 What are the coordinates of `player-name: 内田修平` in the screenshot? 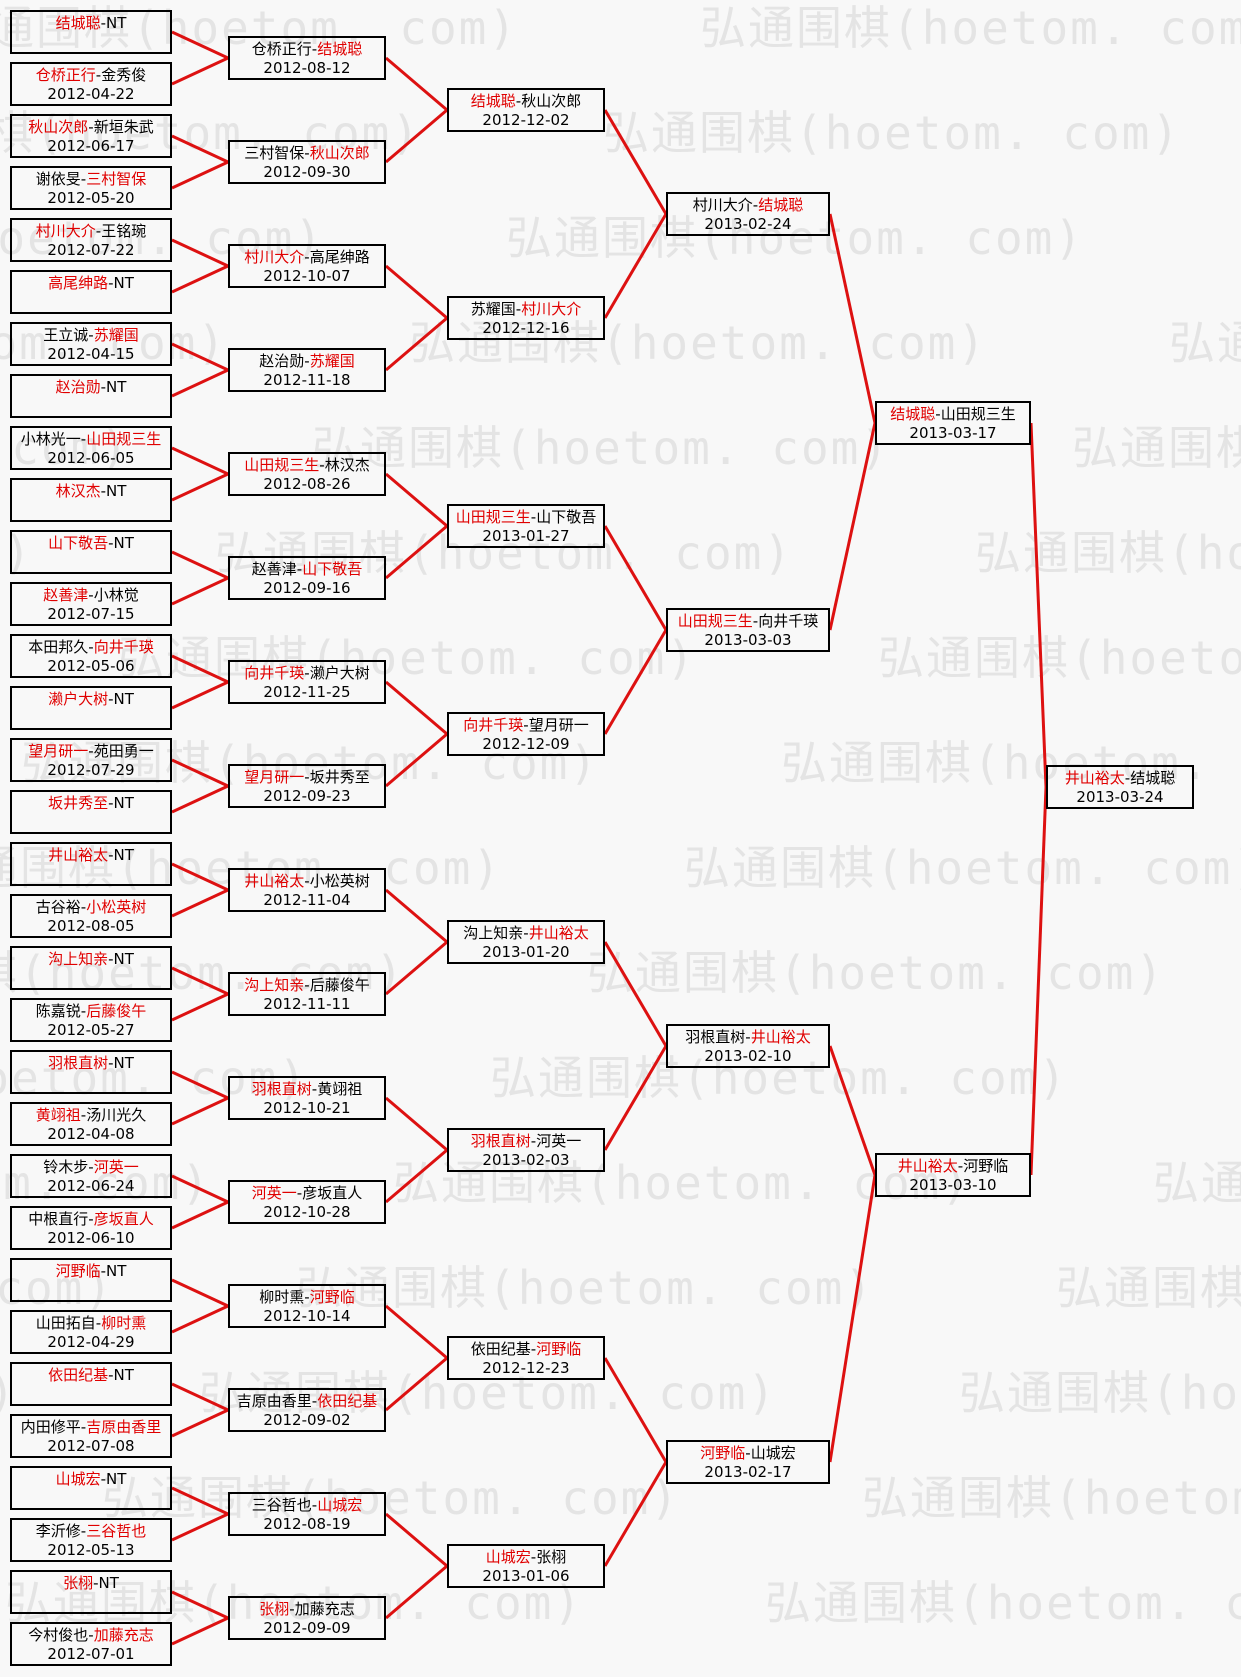 It's located at (50, 1427).